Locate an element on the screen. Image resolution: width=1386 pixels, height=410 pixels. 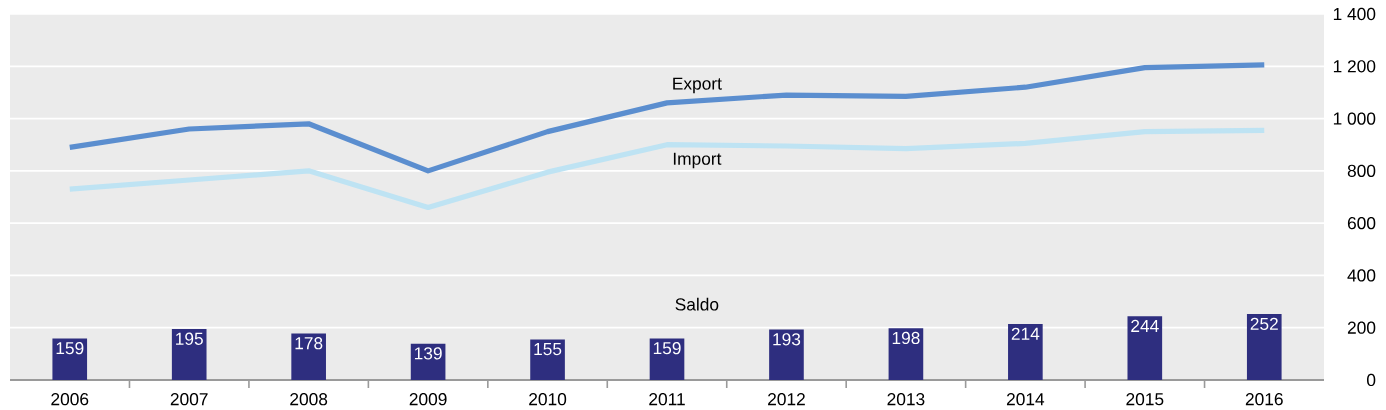
data-label: 155 is located at coordinates (548, 349).